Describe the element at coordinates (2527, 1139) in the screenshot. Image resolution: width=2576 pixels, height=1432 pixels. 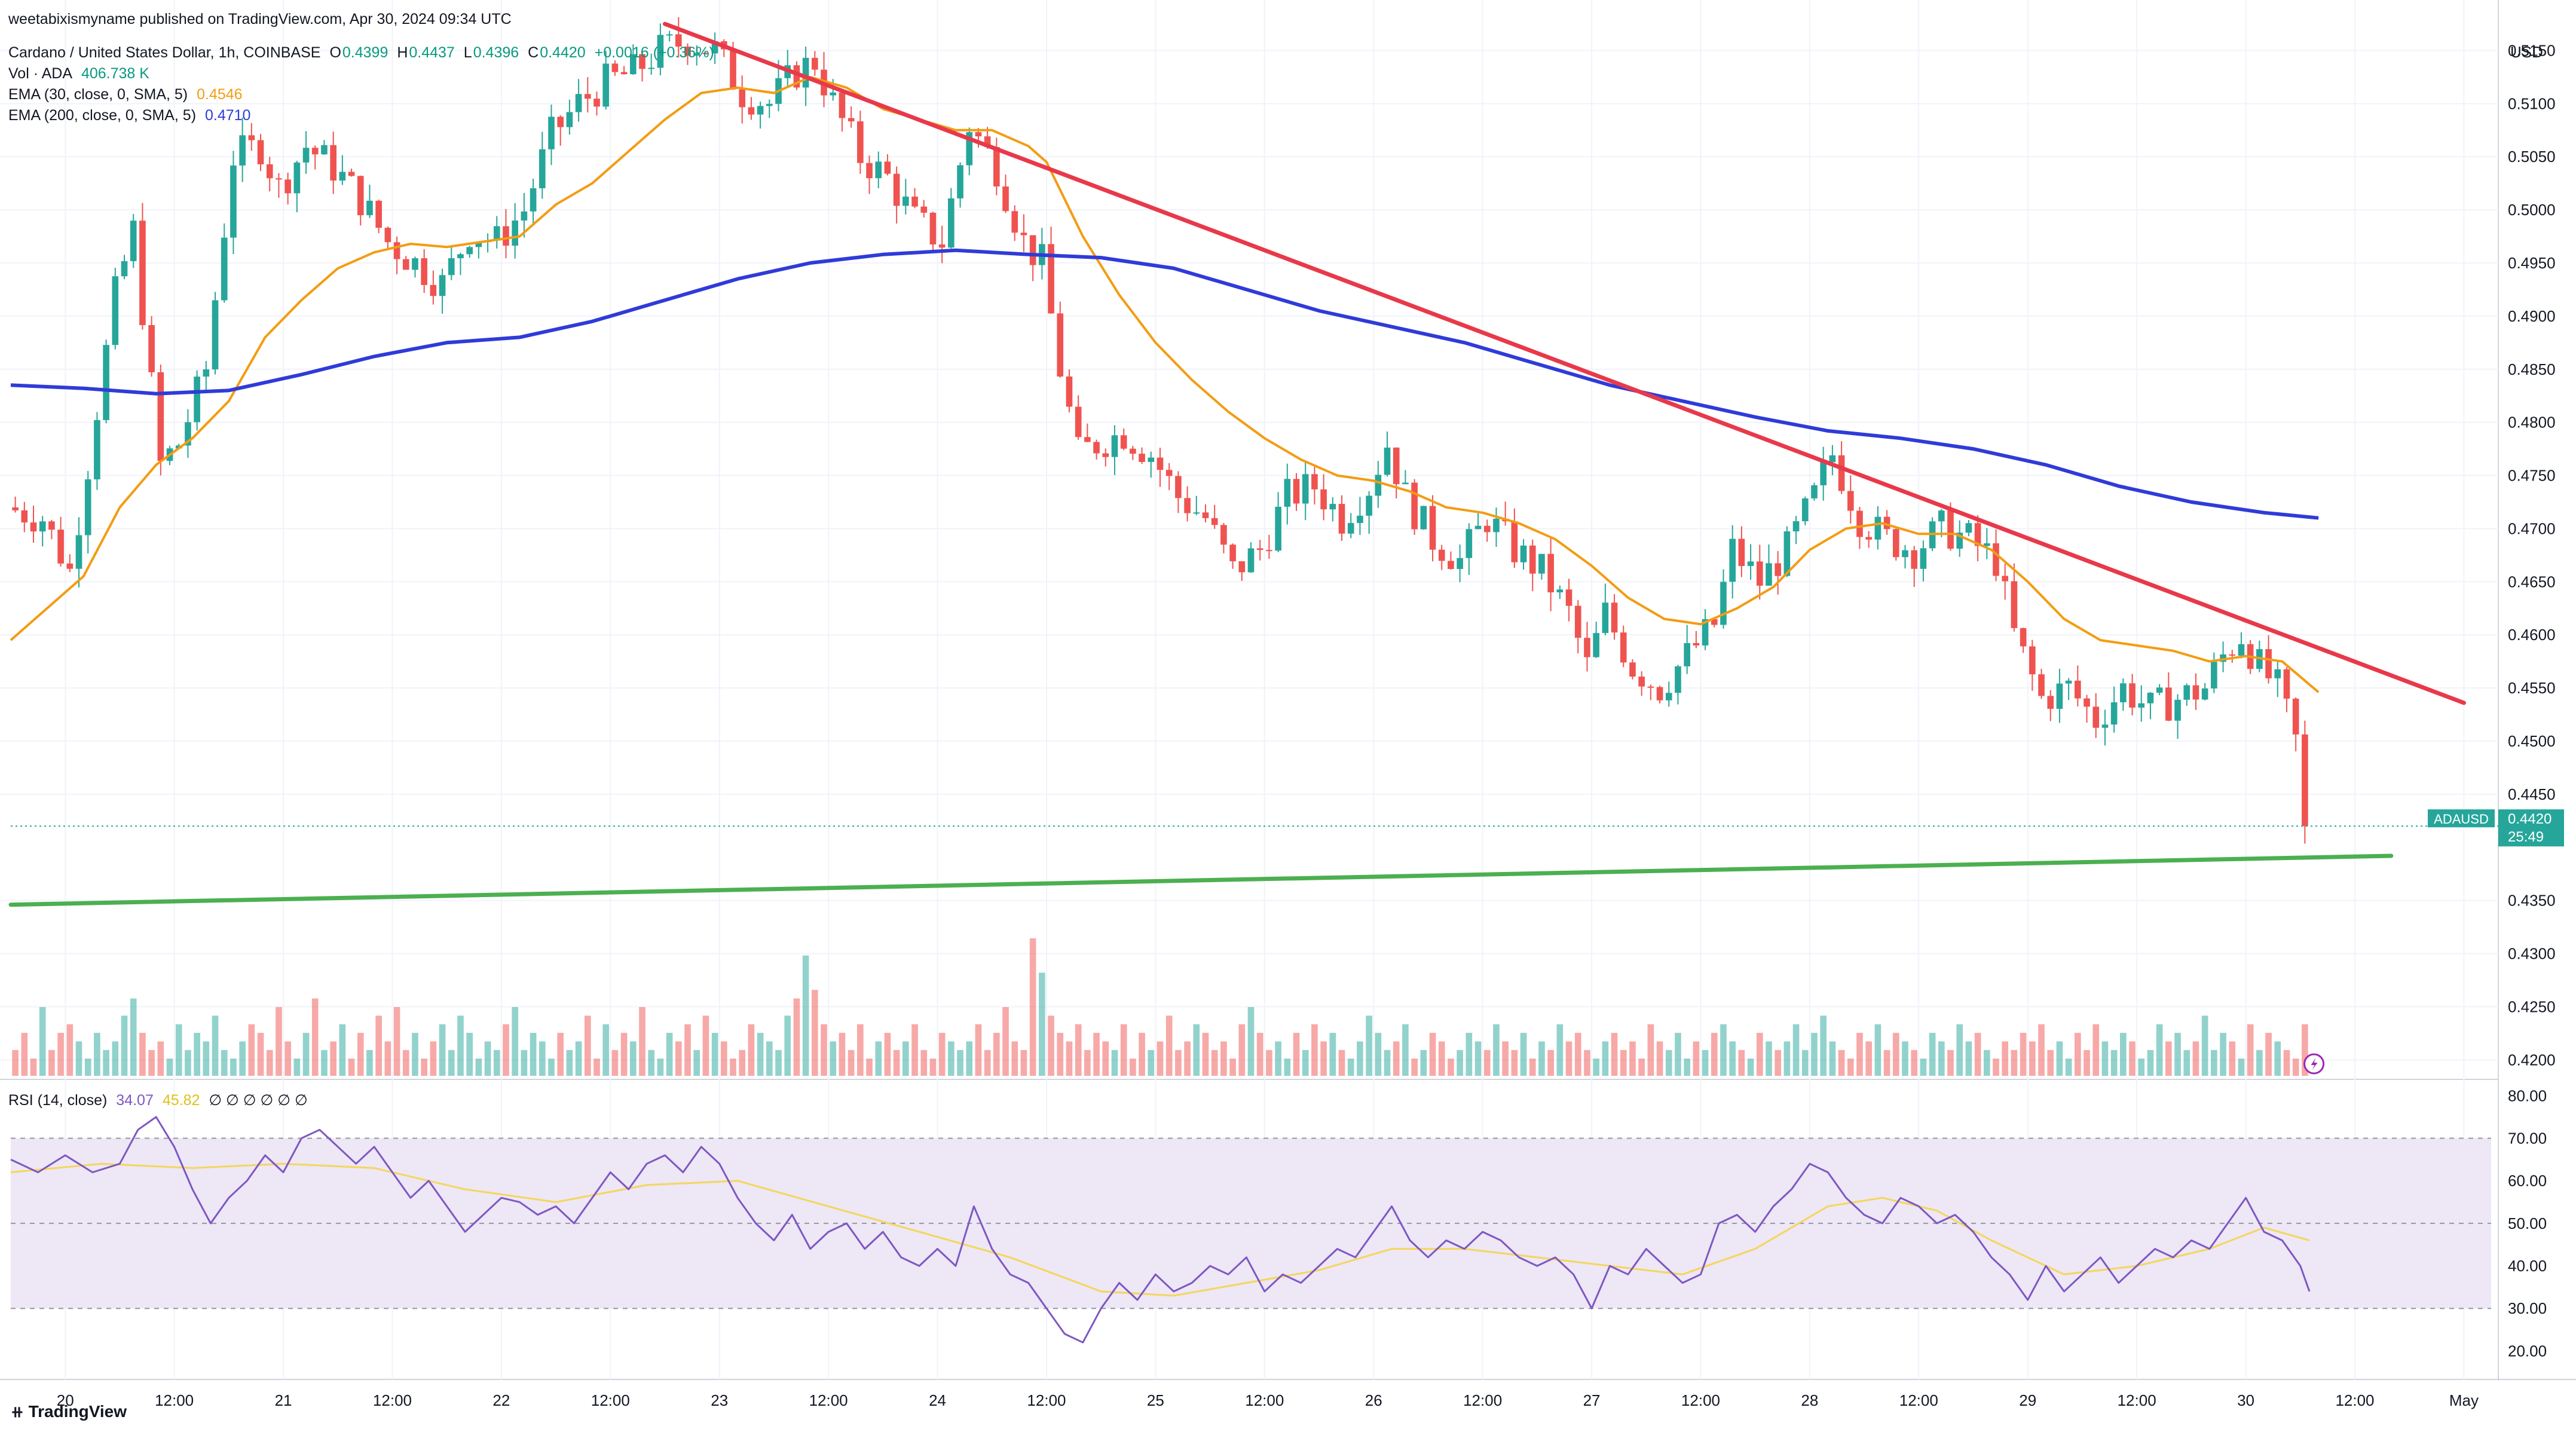
I see `rsi-tick-label: 70.00` at that location.